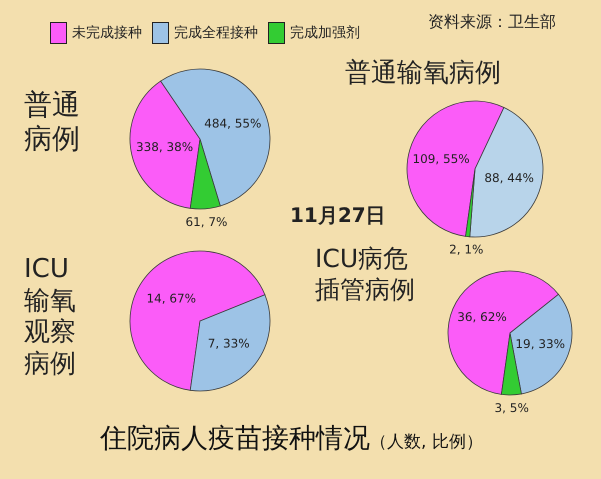  Describe the element at coordinates (492, 22) in the screenshot. I see `text: 资料来源：卫生部` at that location.